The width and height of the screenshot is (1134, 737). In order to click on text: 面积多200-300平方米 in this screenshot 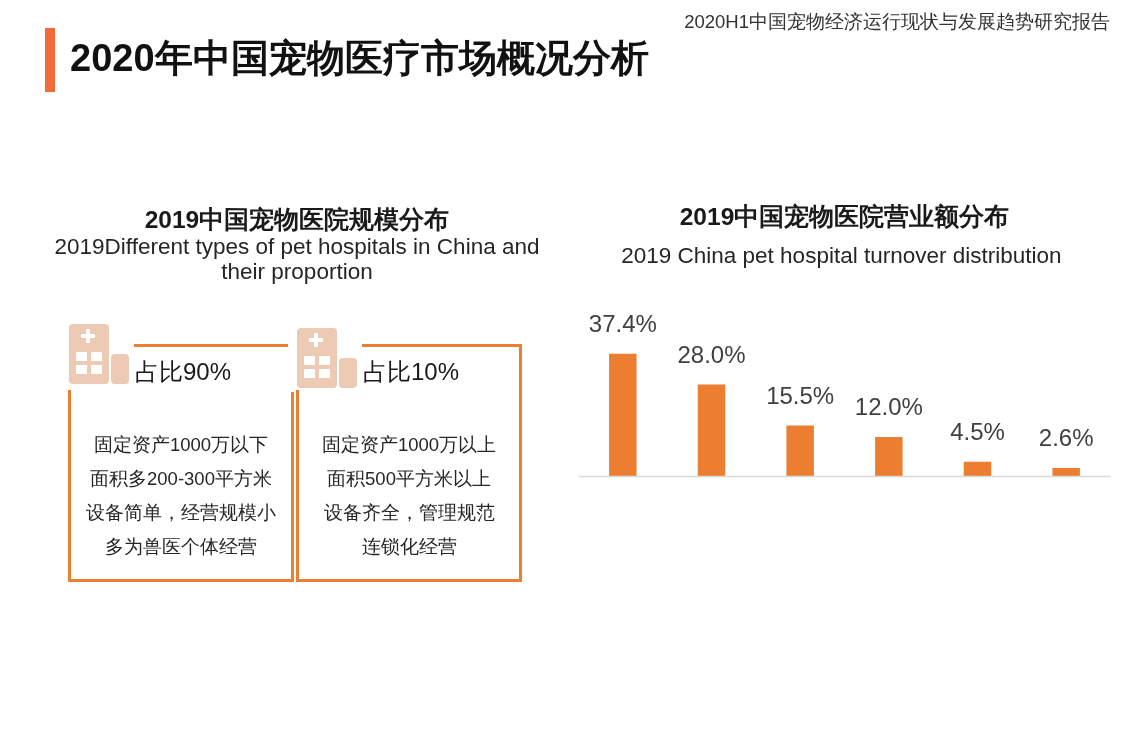, I will do `click(181, 479)`.